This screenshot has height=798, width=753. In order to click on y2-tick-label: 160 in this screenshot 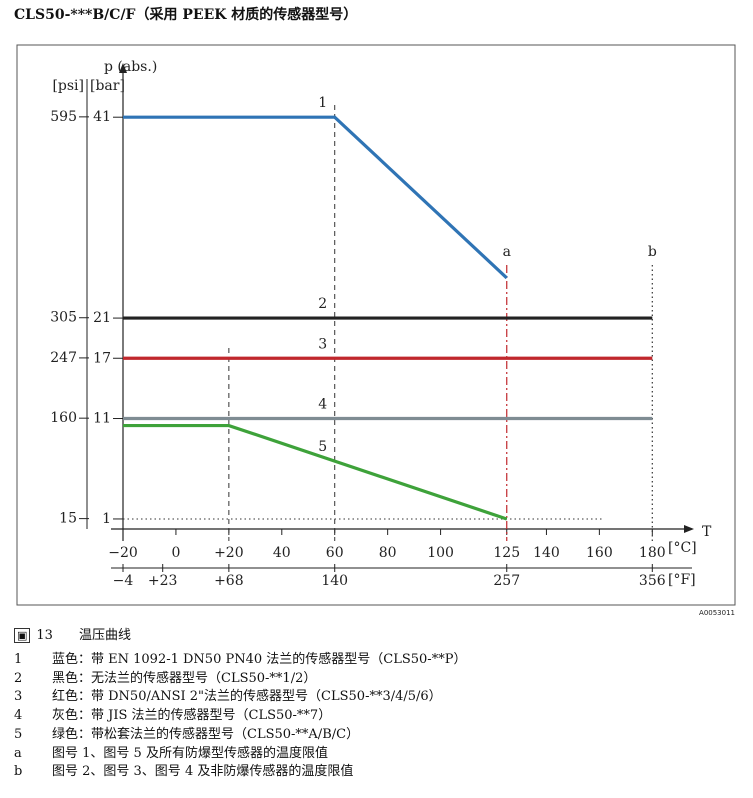, I will do `click(63, 418)`.